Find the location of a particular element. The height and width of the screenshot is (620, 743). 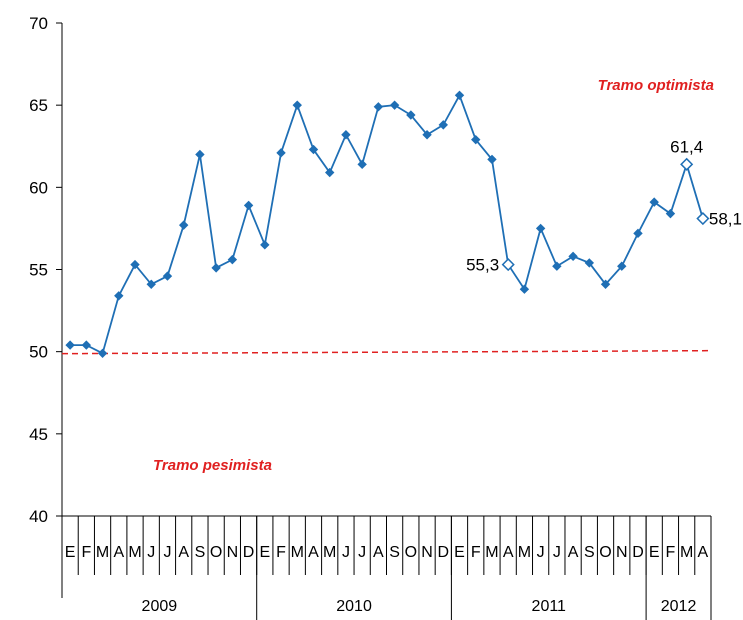

y-axis-ticks: 40 45 50 55 60 65 70 is located at coordinates (45, 270).